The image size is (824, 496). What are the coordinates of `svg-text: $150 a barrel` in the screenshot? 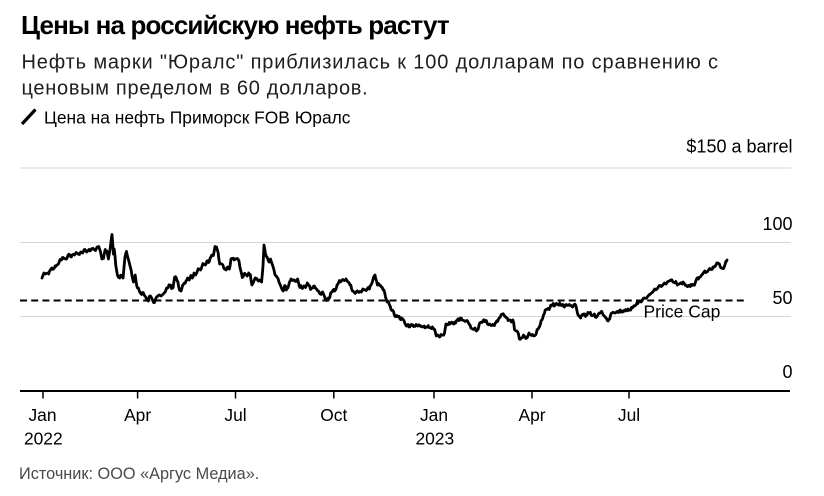 It's located at (739, 147).